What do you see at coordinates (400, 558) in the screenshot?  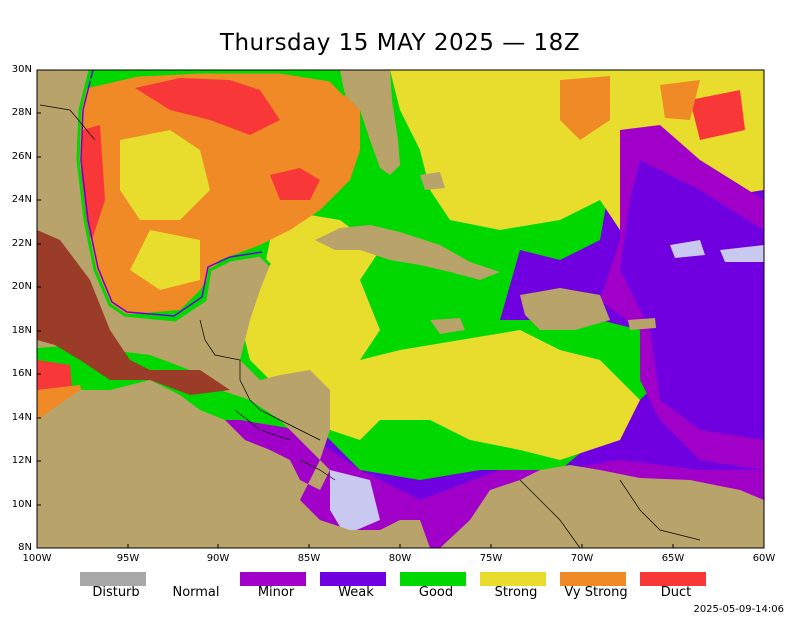 I see `lon-label-80w: 80W` at bounding box center [400, 558].